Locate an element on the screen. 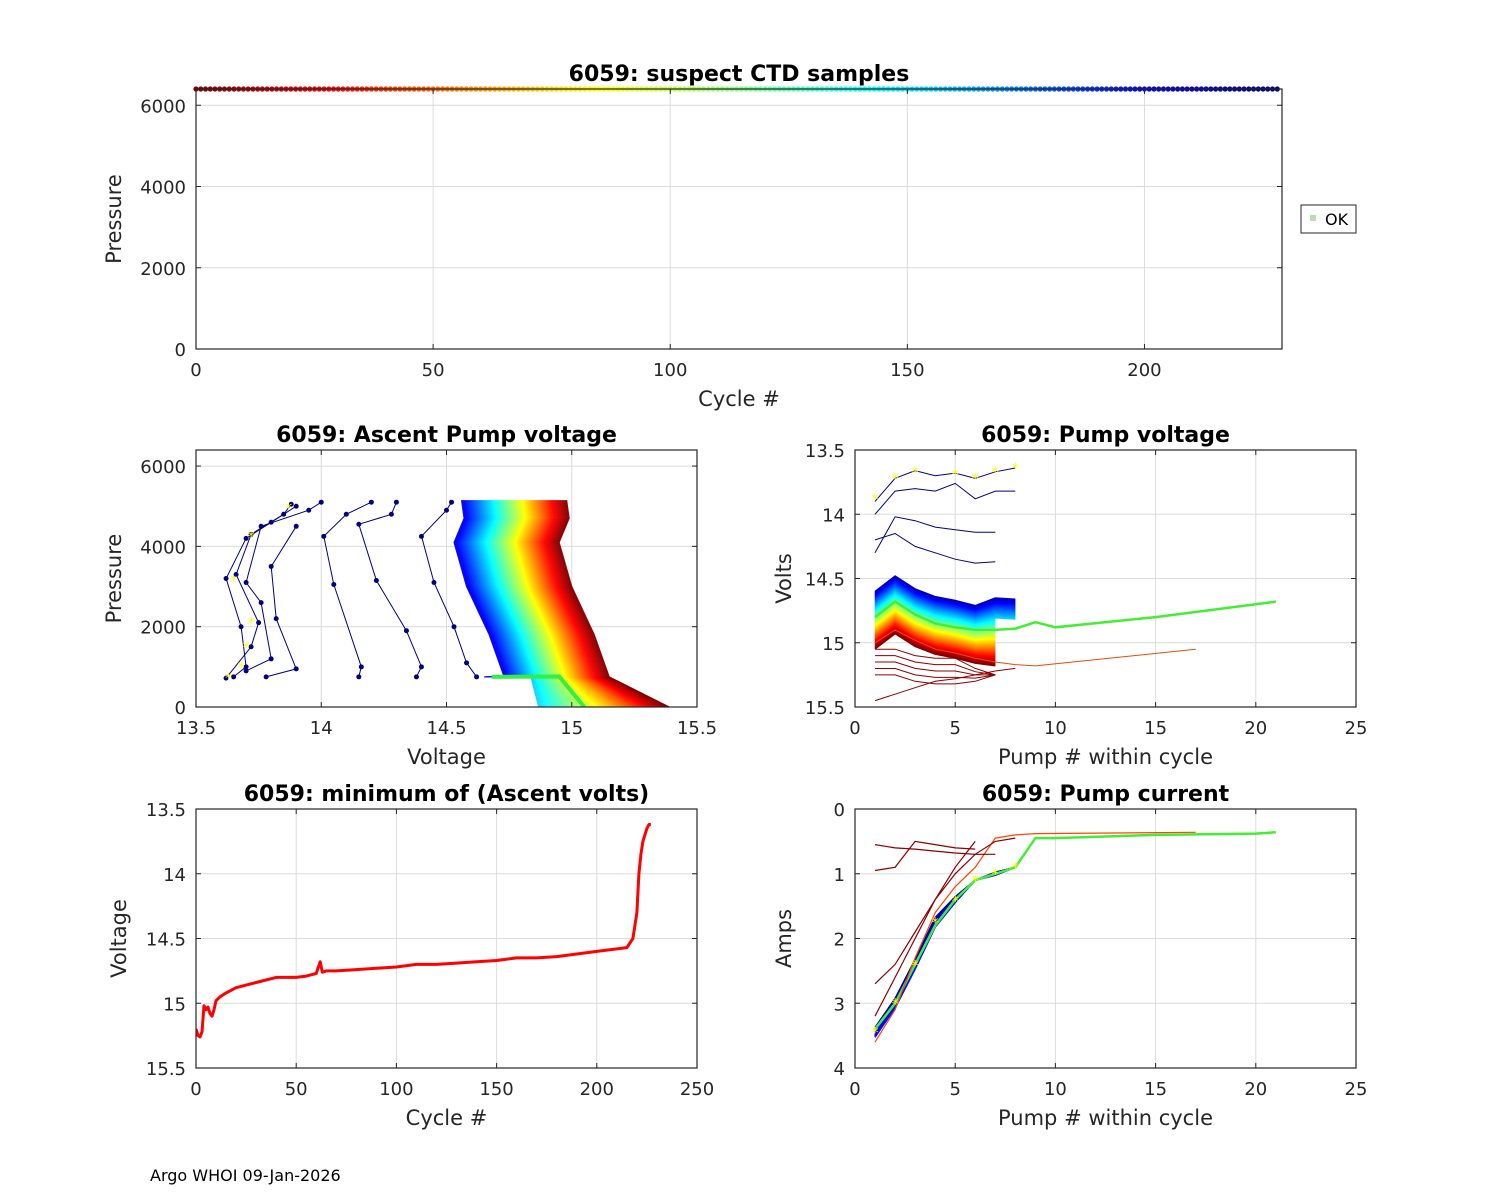  x-tick-label: 14 is located at coordinates (321, 728).